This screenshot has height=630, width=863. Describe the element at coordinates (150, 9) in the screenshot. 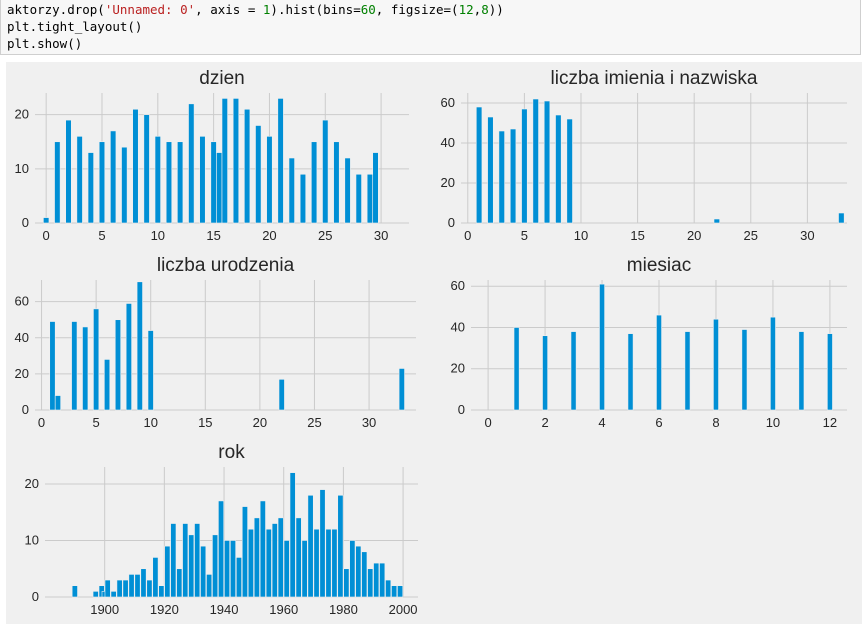

I see `code-token: 'Unnamed: 0'` at that location.